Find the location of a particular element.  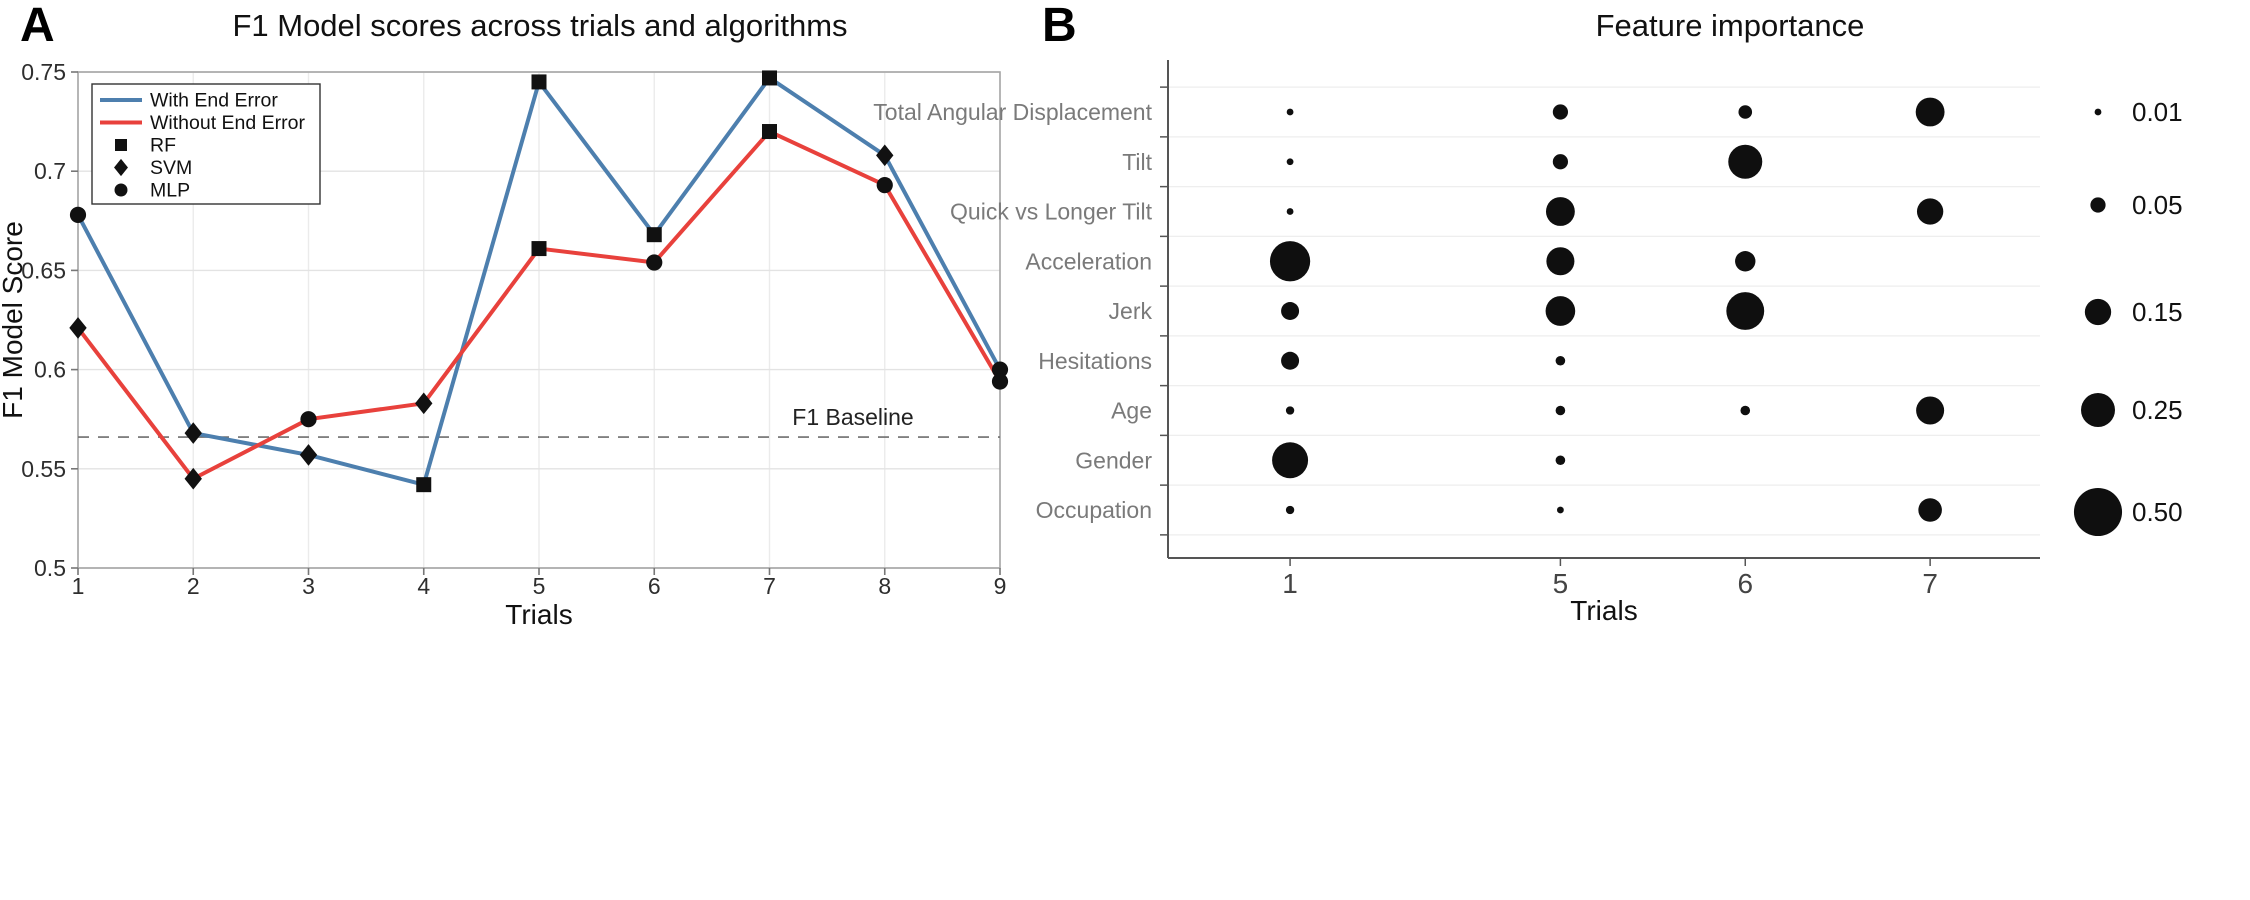

size-legend-label: 0.01 is located at coordinates (2157, 112).